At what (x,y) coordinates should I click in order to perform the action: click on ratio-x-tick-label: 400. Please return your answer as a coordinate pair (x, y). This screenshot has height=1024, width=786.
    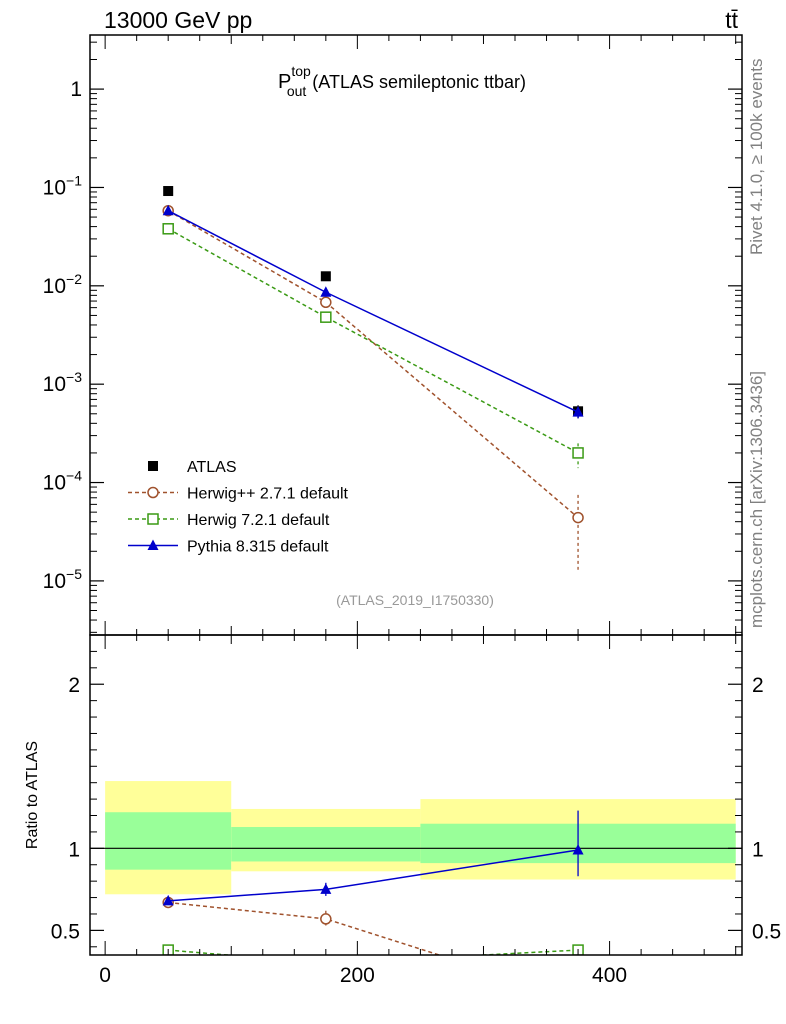
    Looking at the image, I should click on (609, 975).